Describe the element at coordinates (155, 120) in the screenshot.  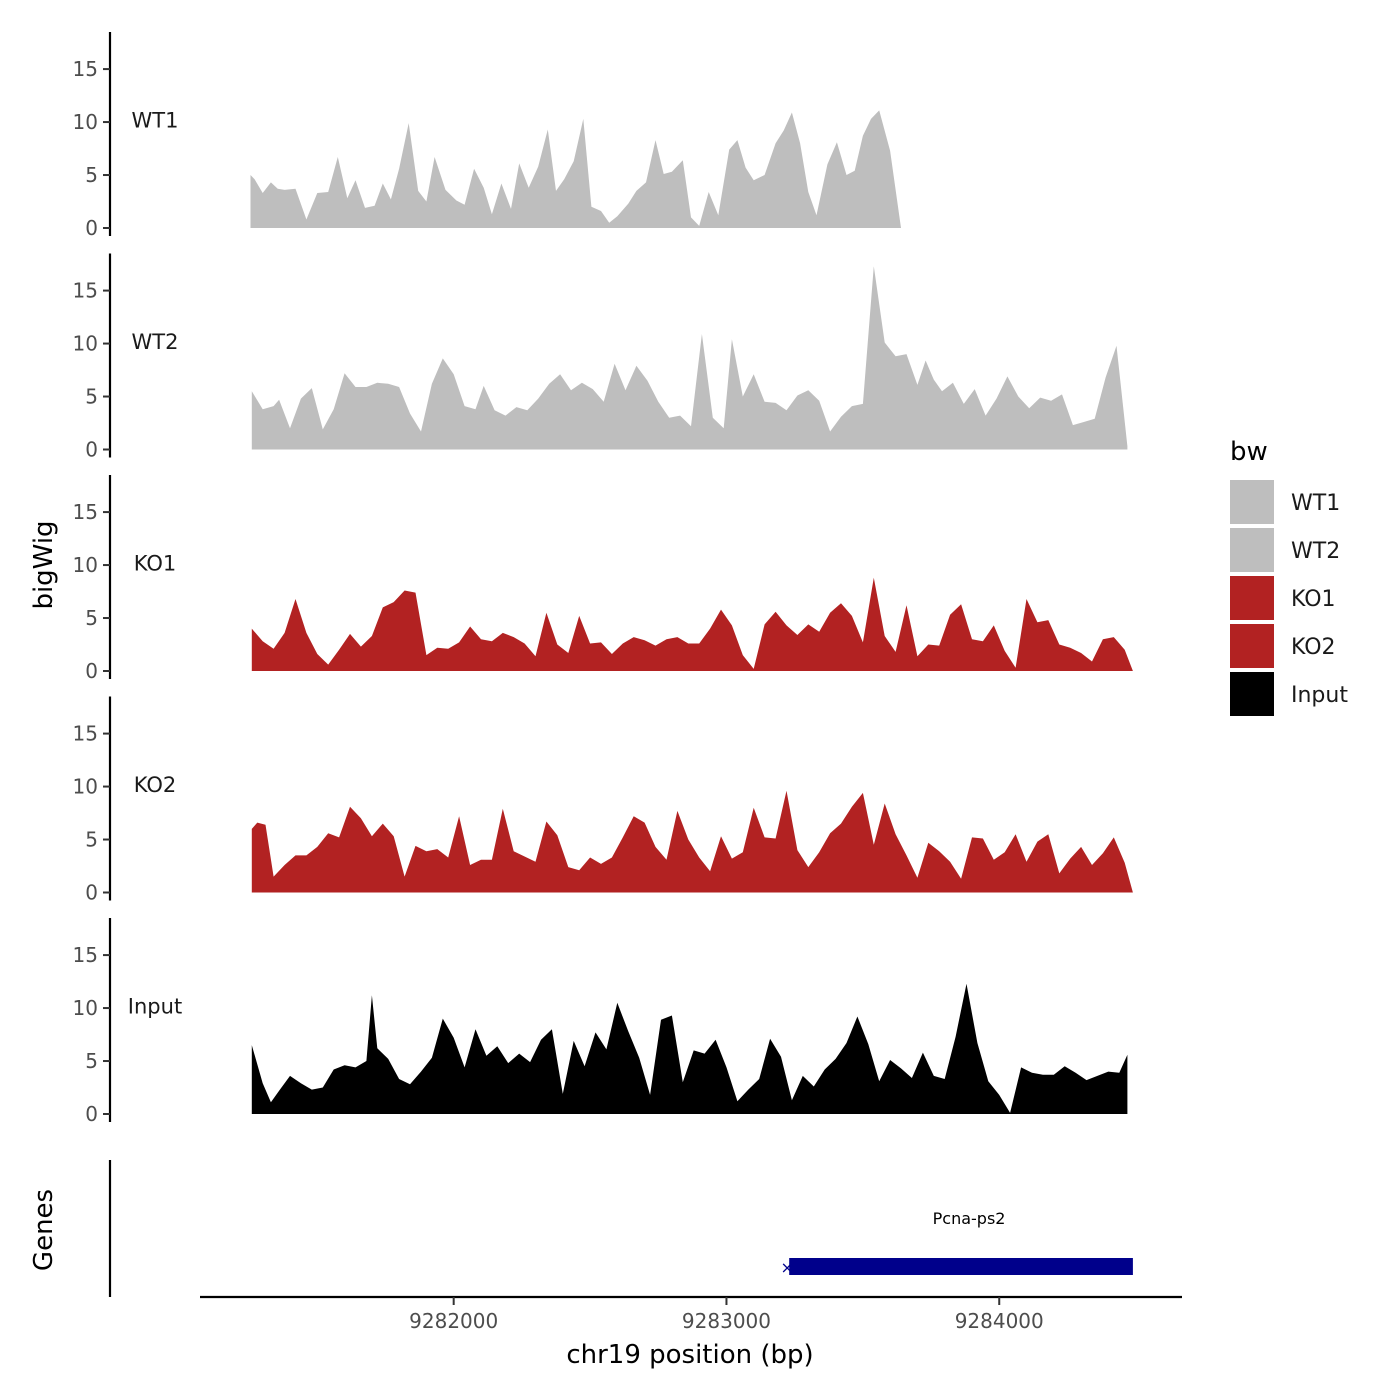
I see `track-label-wt1: WT1` at that location.